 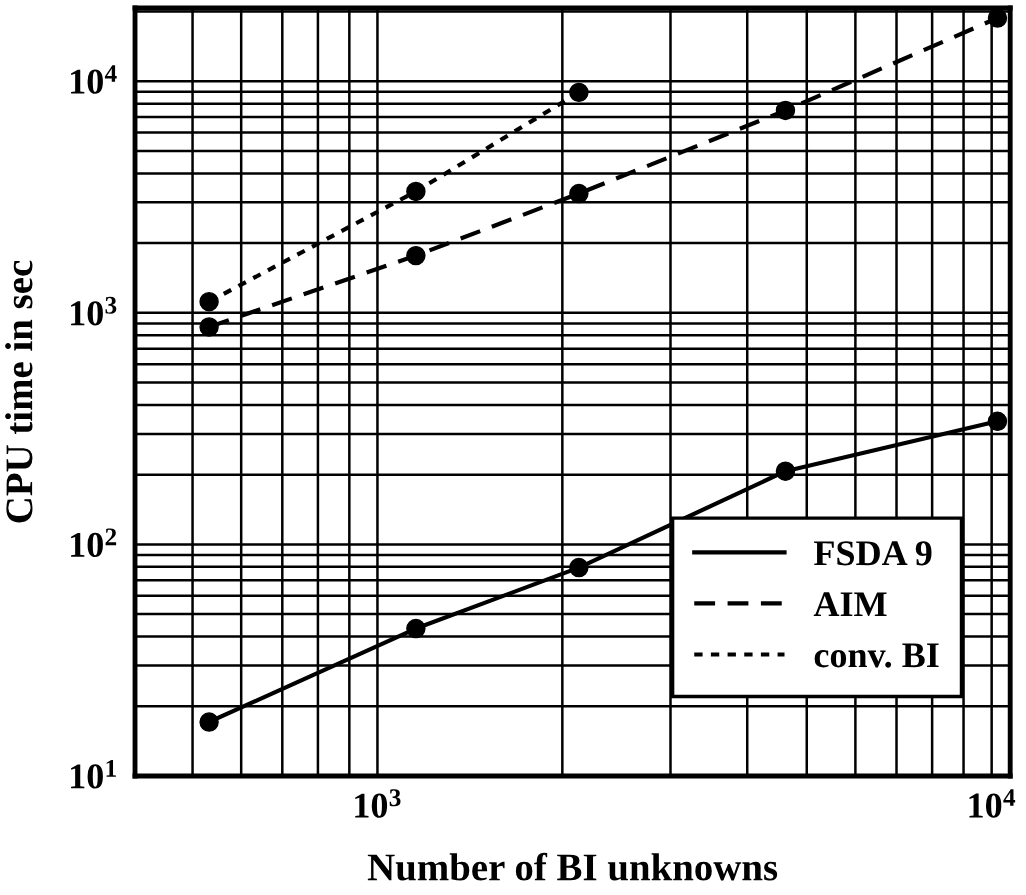 I want to click on legend-label: conv. BI, so click(x=876, y=655).